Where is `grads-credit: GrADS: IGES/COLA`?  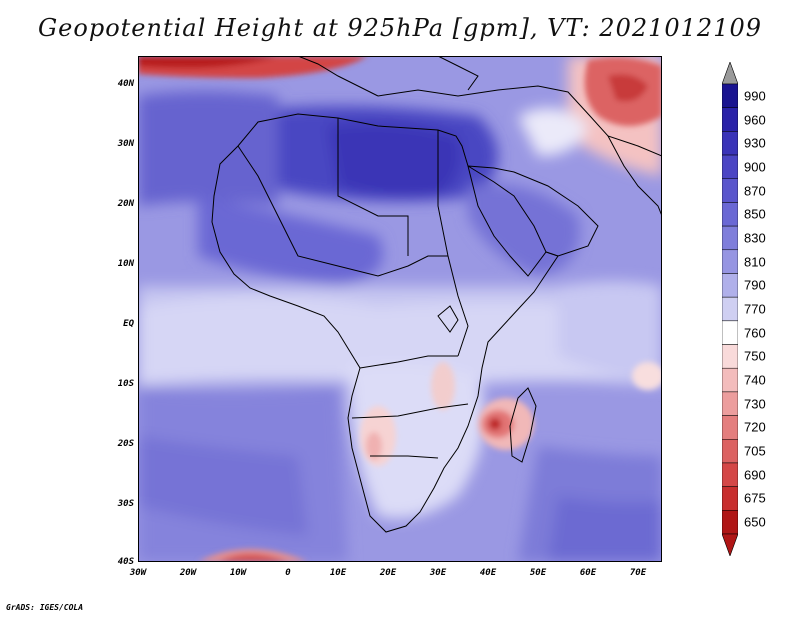 grads-credit: GrADS: IGES/COLA is located at coordinates (45, 607).